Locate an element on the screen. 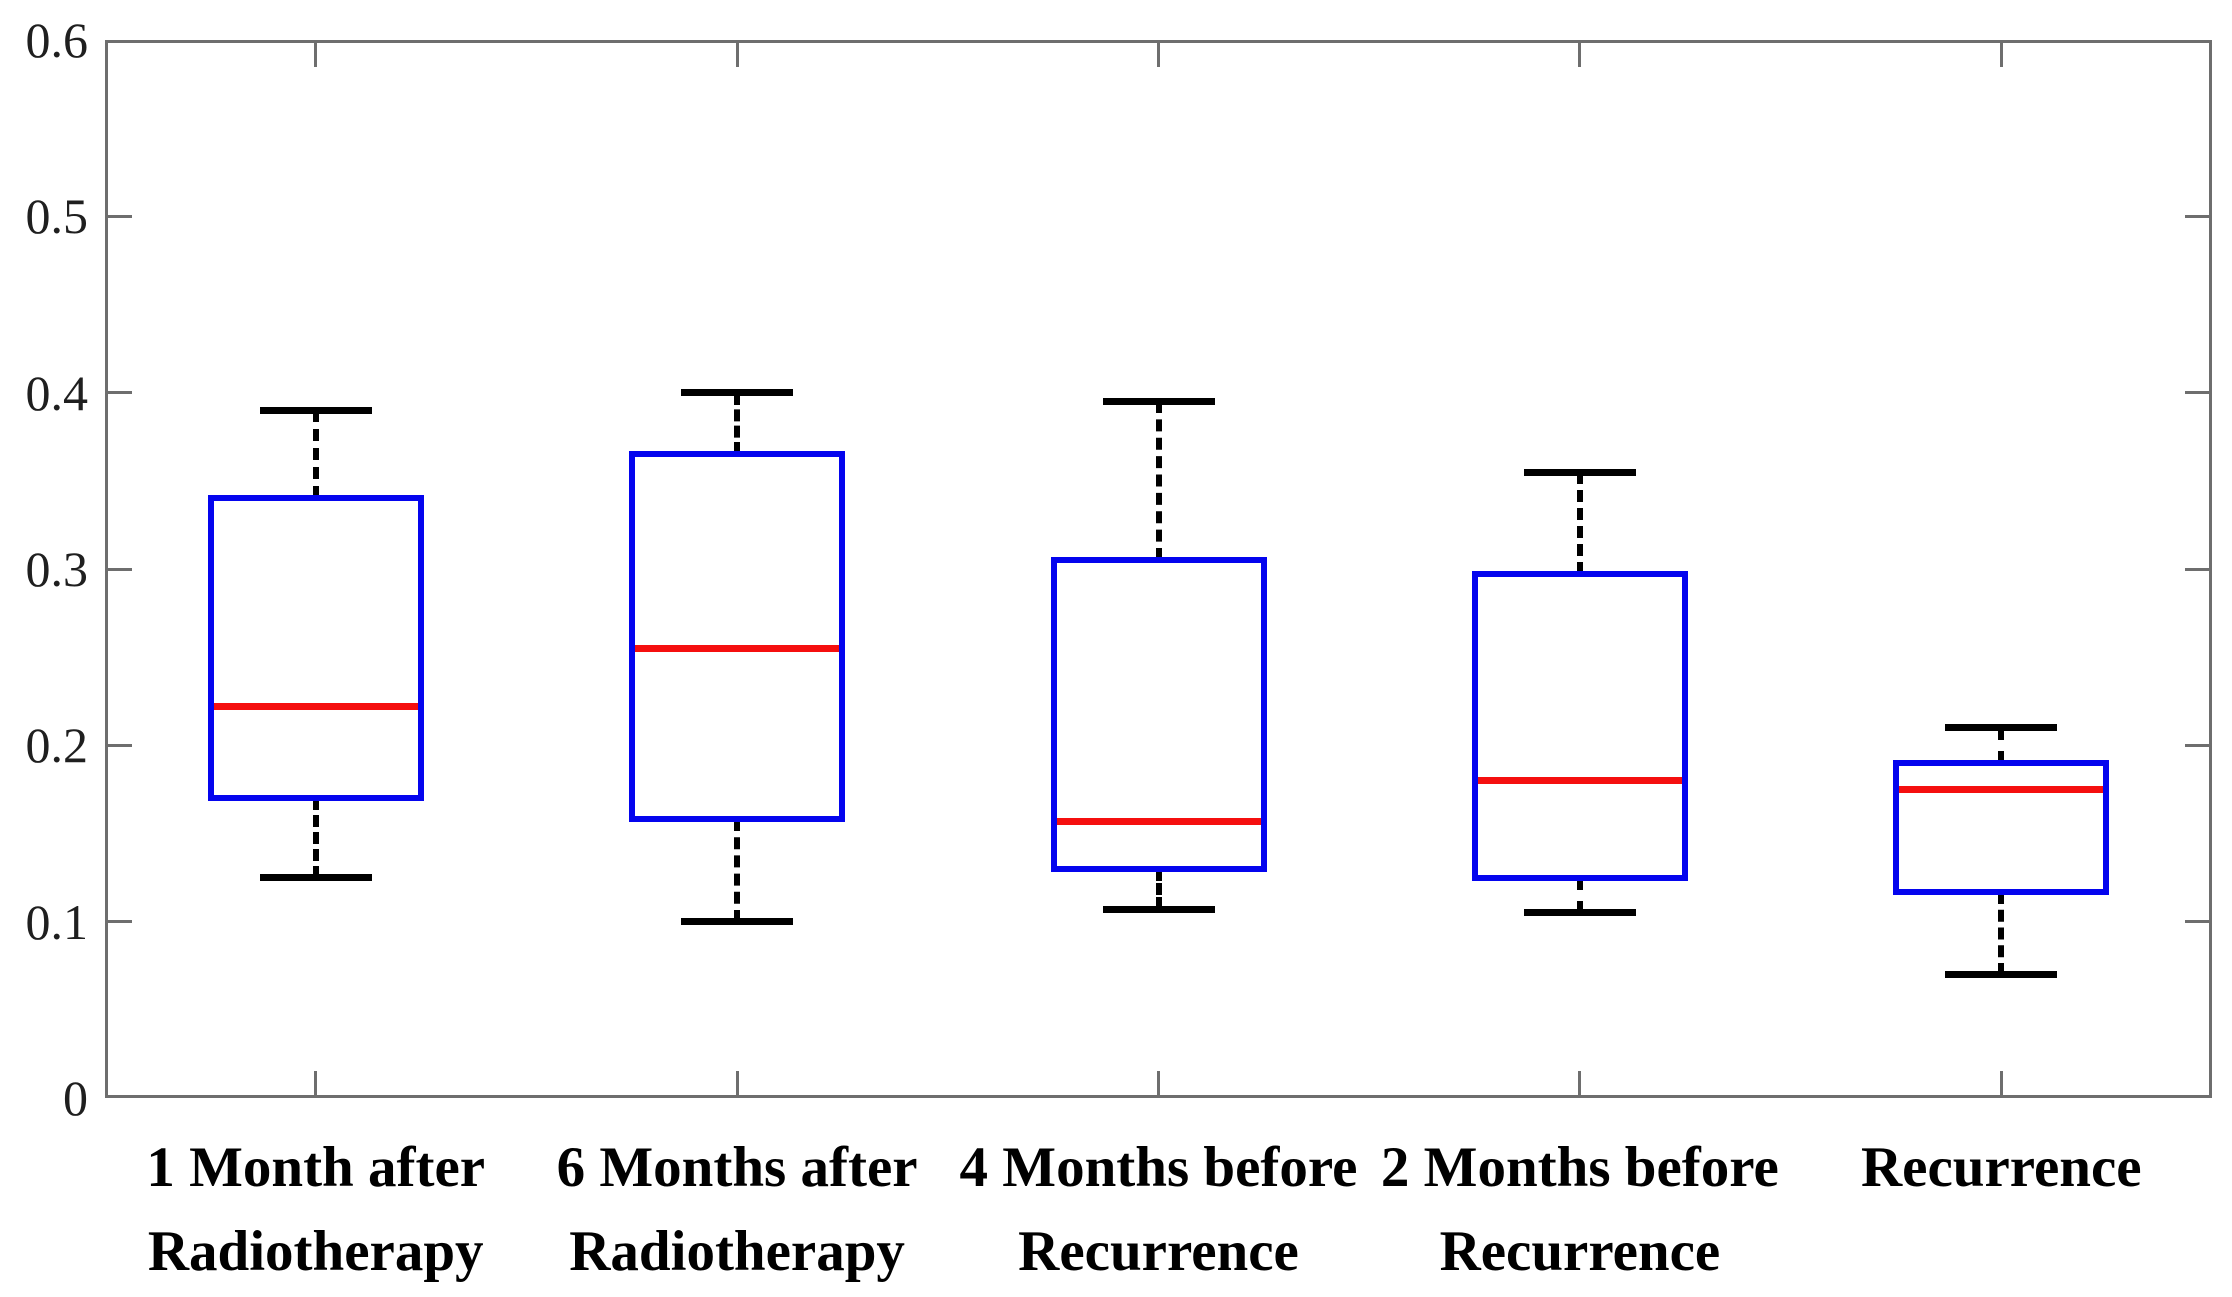 The height and width of the screenshot is (1297, 2232). y-tick-label: 0 is located at coordinates (75, 1098).